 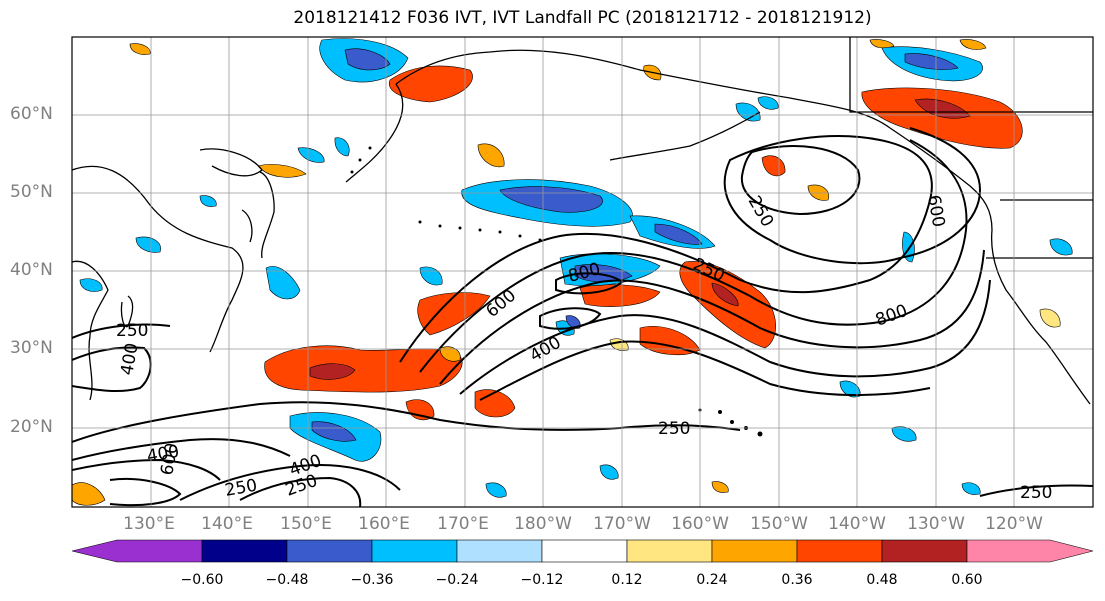 I want to click on colorbar-tick-label: −0.60, so click(x=202, y=580).